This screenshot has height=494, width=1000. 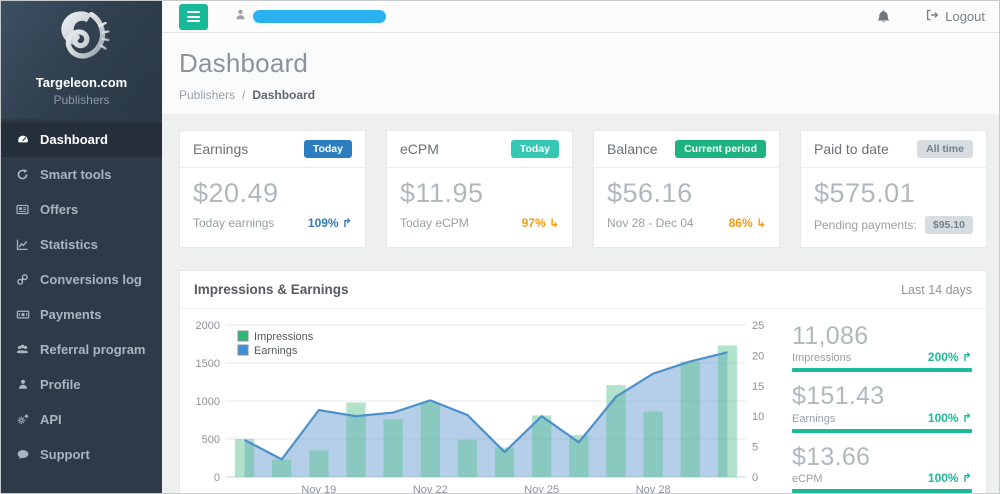 I want to click on summary-trend-up: 200% ↱, so click(x=949, y=357).